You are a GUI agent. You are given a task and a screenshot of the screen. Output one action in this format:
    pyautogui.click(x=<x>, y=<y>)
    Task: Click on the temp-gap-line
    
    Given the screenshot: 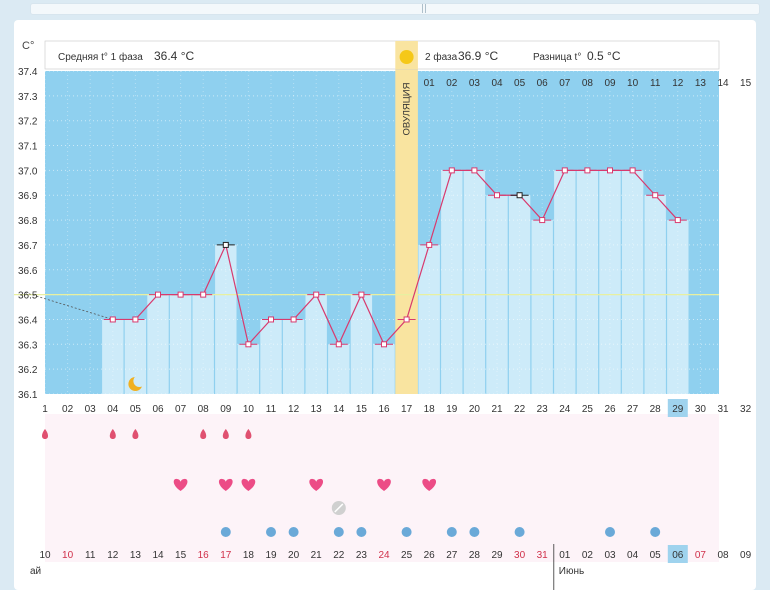 What is the action you would take?
    pyautogui.click(x=68, y=306)
    